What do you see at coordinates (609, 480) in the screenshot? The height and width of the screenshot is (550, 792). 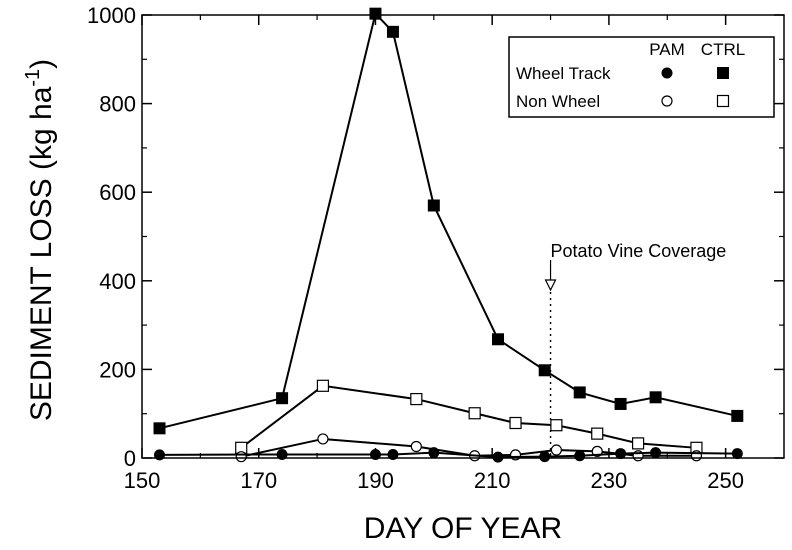 I see `x-tick-label: 230` at bounding box center [609, 480].